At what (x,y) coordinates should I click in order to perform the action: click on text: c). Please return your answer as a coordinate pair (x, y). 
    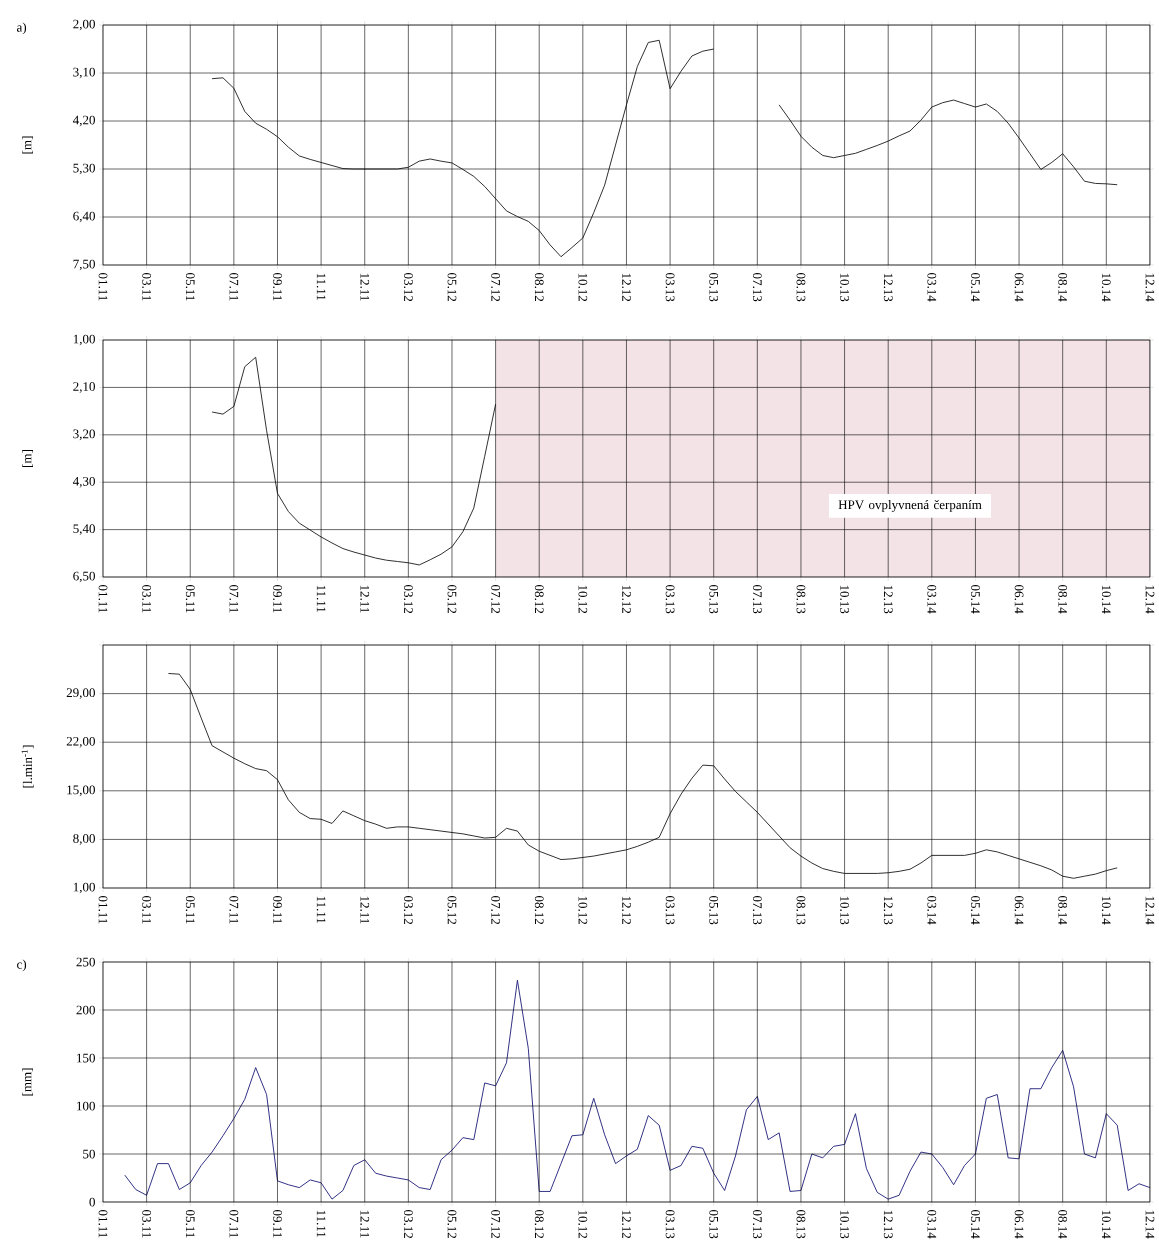
    Looking at the image, I should click on (22, 965).